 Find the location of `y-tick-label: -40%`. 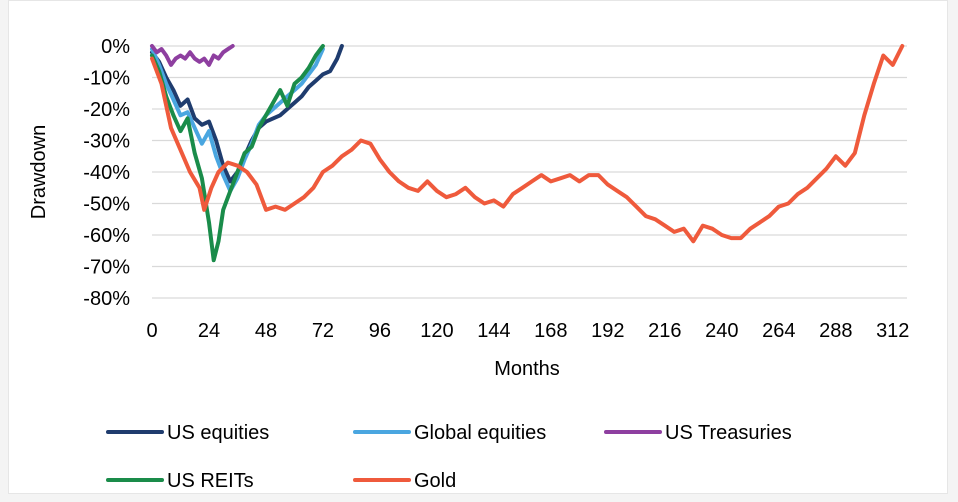

y-tick-label: -40% is located at coordinates (106, 173).